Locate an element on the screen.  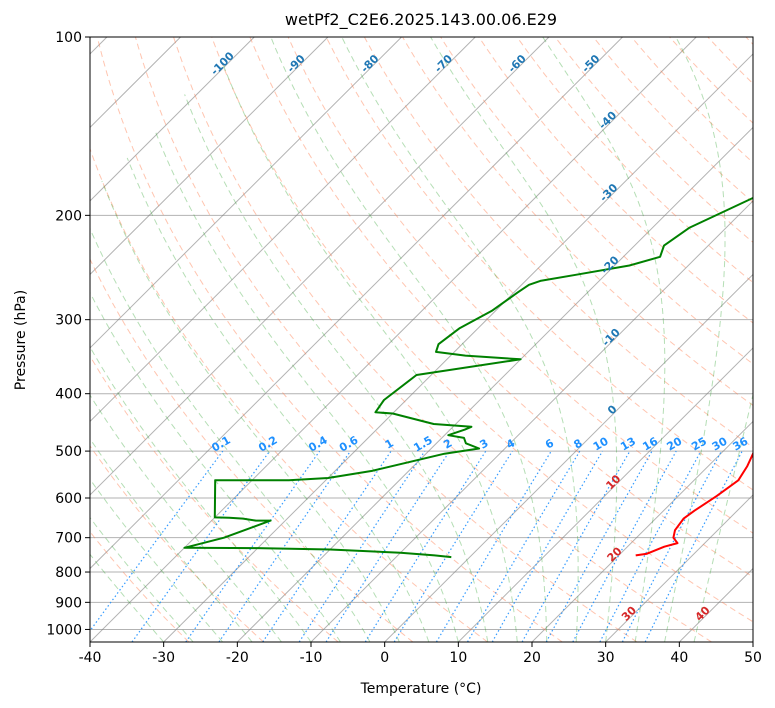
x-tick-label: 30 is located at coordinates (606, 658).